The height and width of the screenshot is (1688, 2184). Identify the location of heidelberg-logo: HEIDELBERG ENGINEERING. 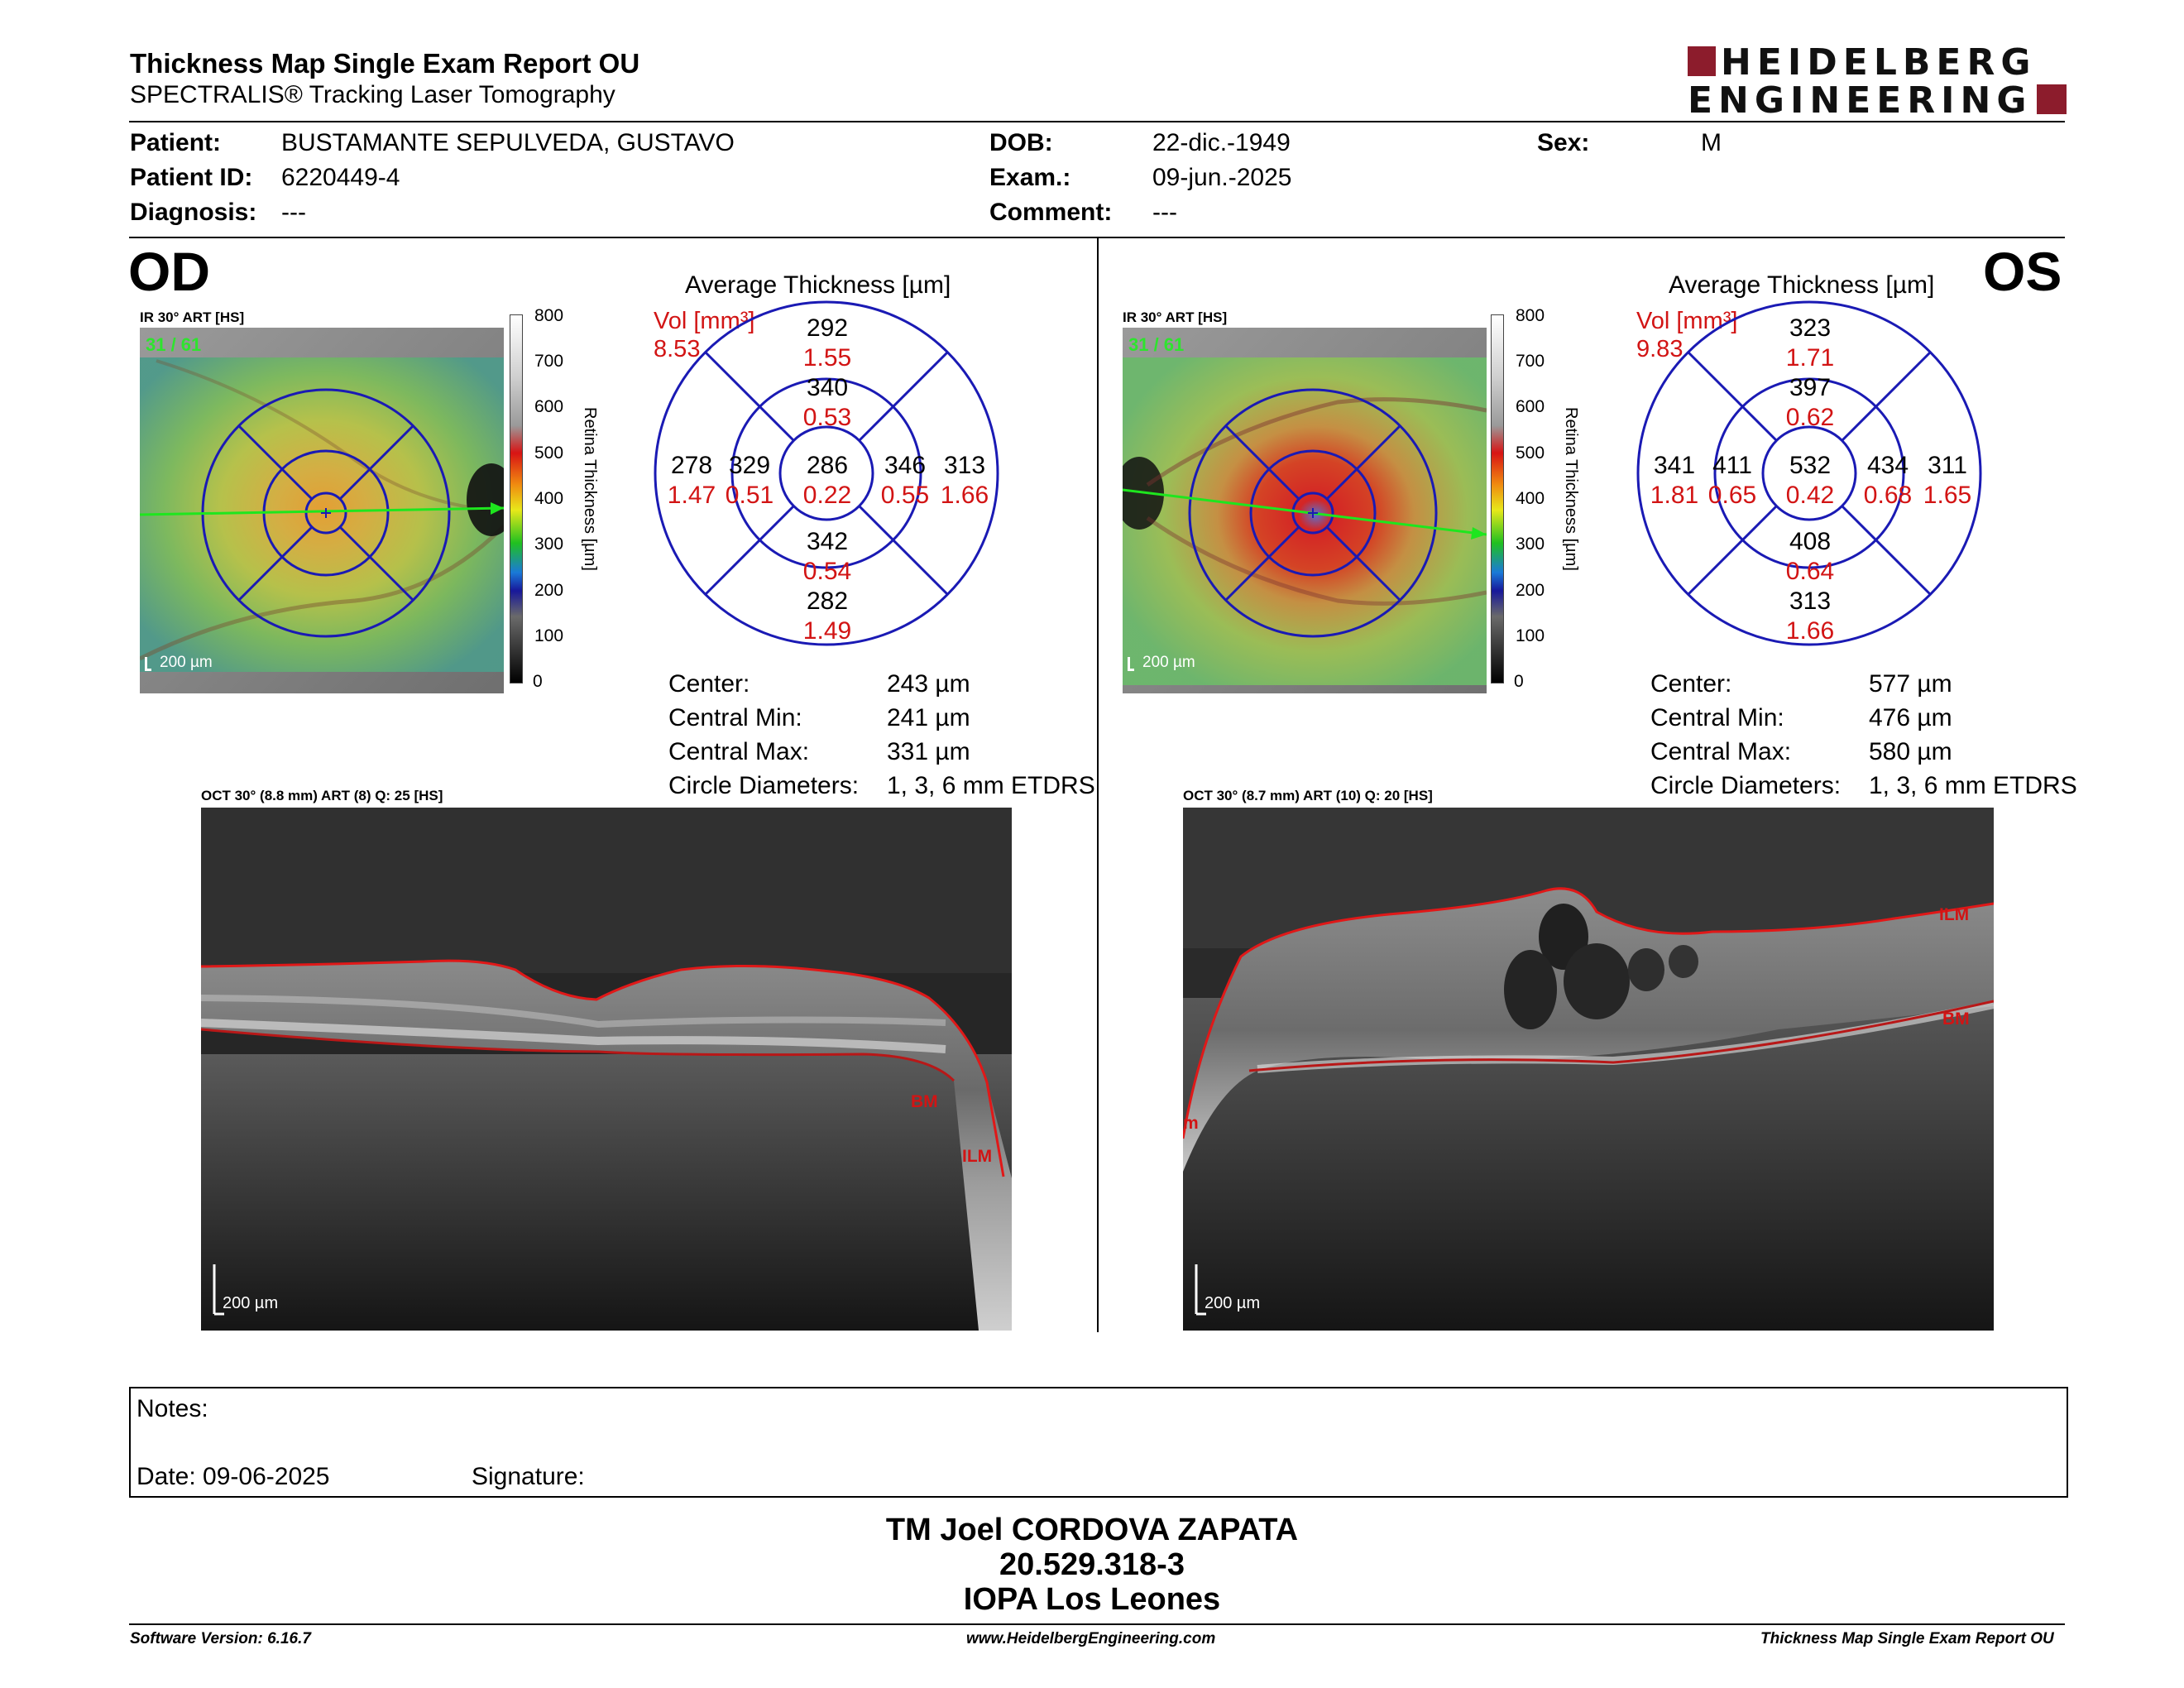
(1878, 83).